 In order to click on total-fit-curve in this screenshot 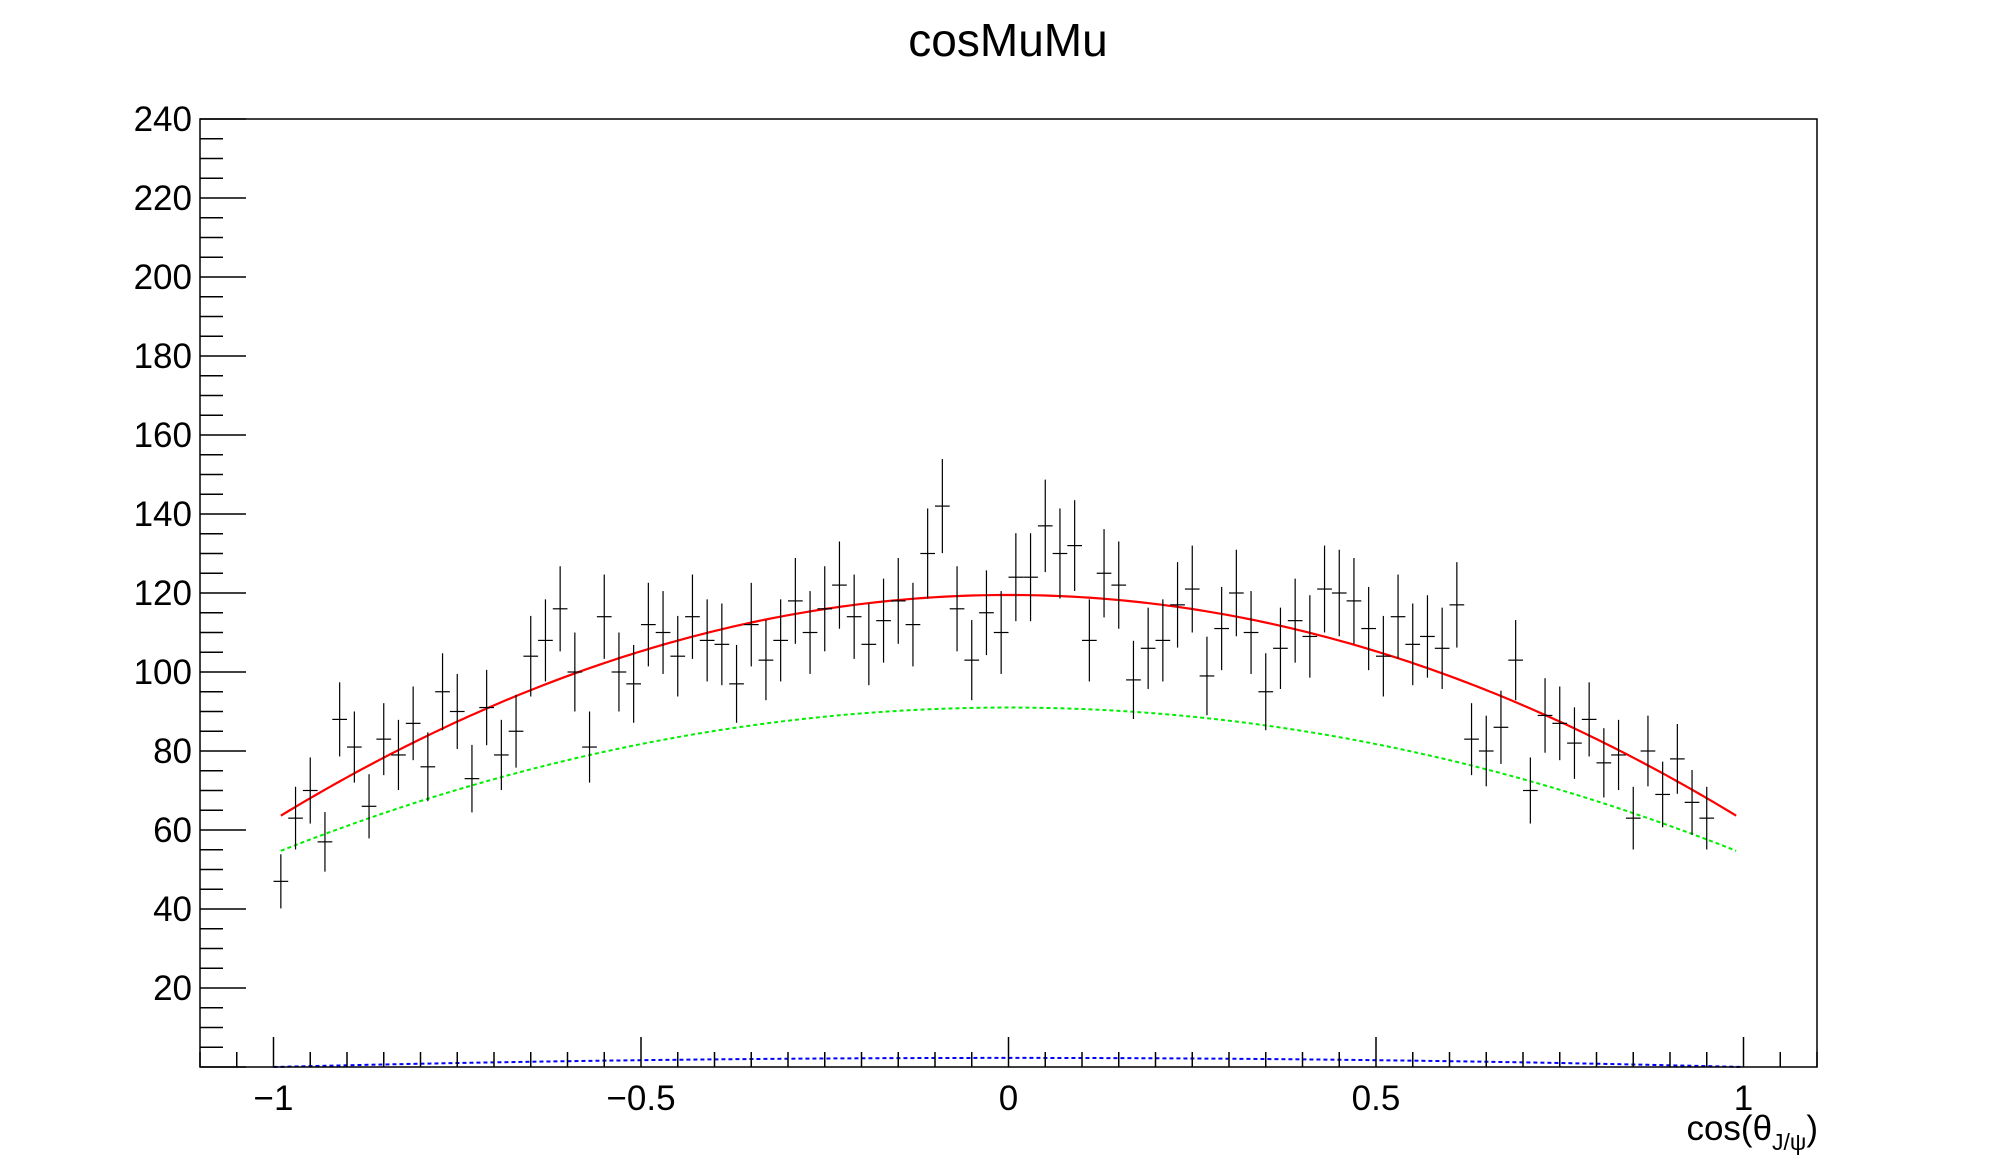, I will do `click(1008, 705)`.